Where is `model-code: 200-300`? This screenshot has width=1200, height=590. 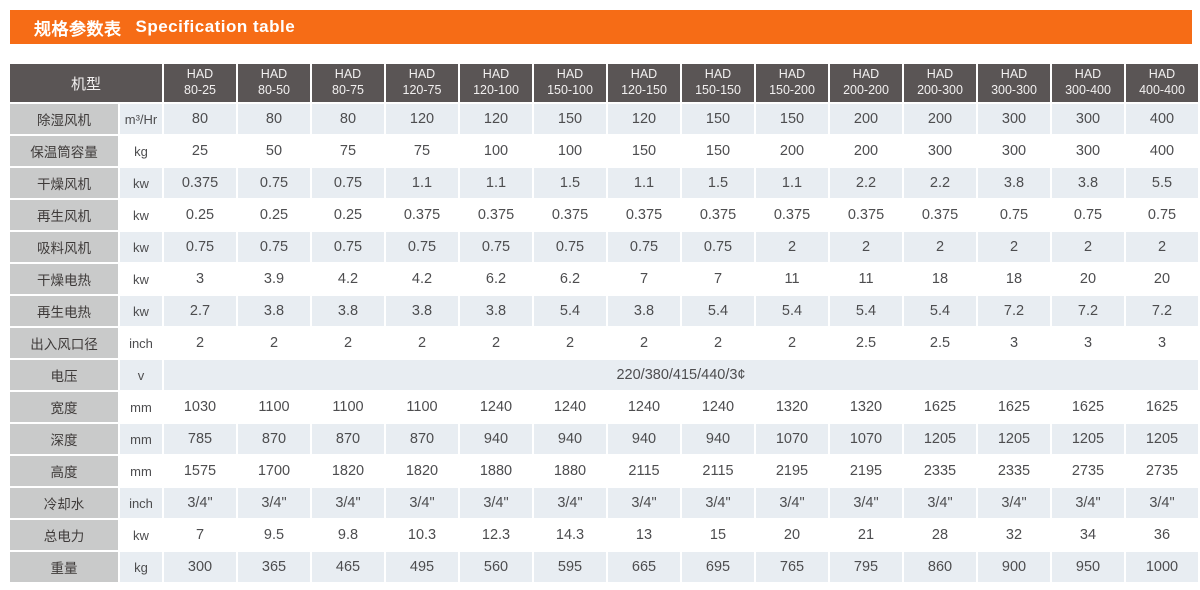 model-code: 200-300 is located at coordinates (940, 90).